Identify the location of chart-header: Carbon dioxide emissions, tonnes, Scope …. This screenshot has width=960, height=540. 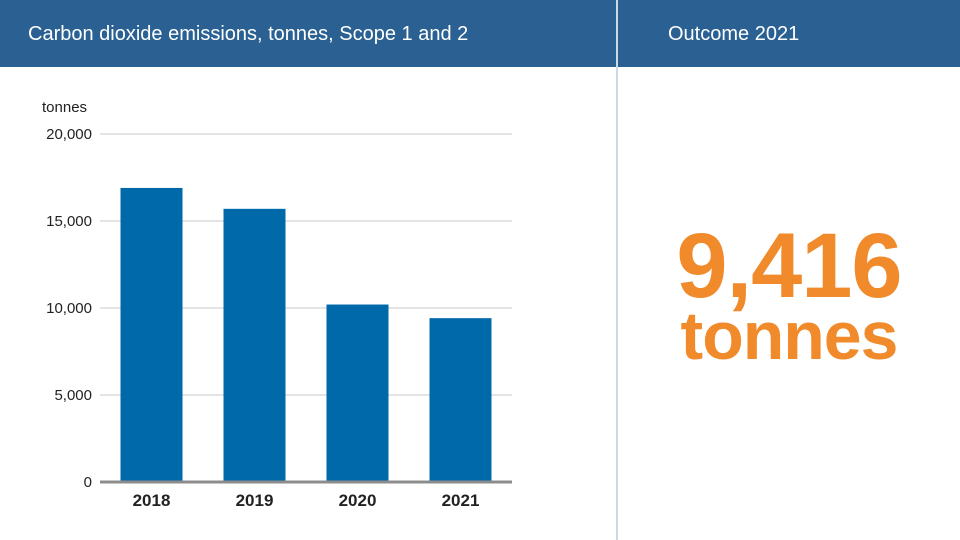
(308, 33).